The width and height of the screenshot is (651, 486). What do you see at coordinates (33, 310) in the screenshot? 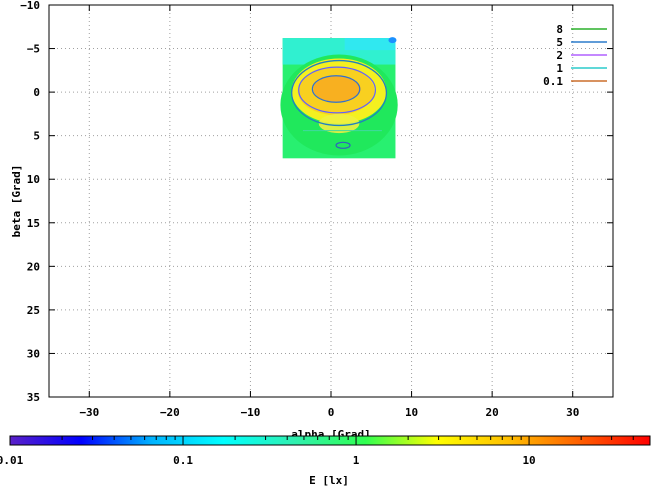
I see `y-tick-label: 25` at bounding box center [33, 310].